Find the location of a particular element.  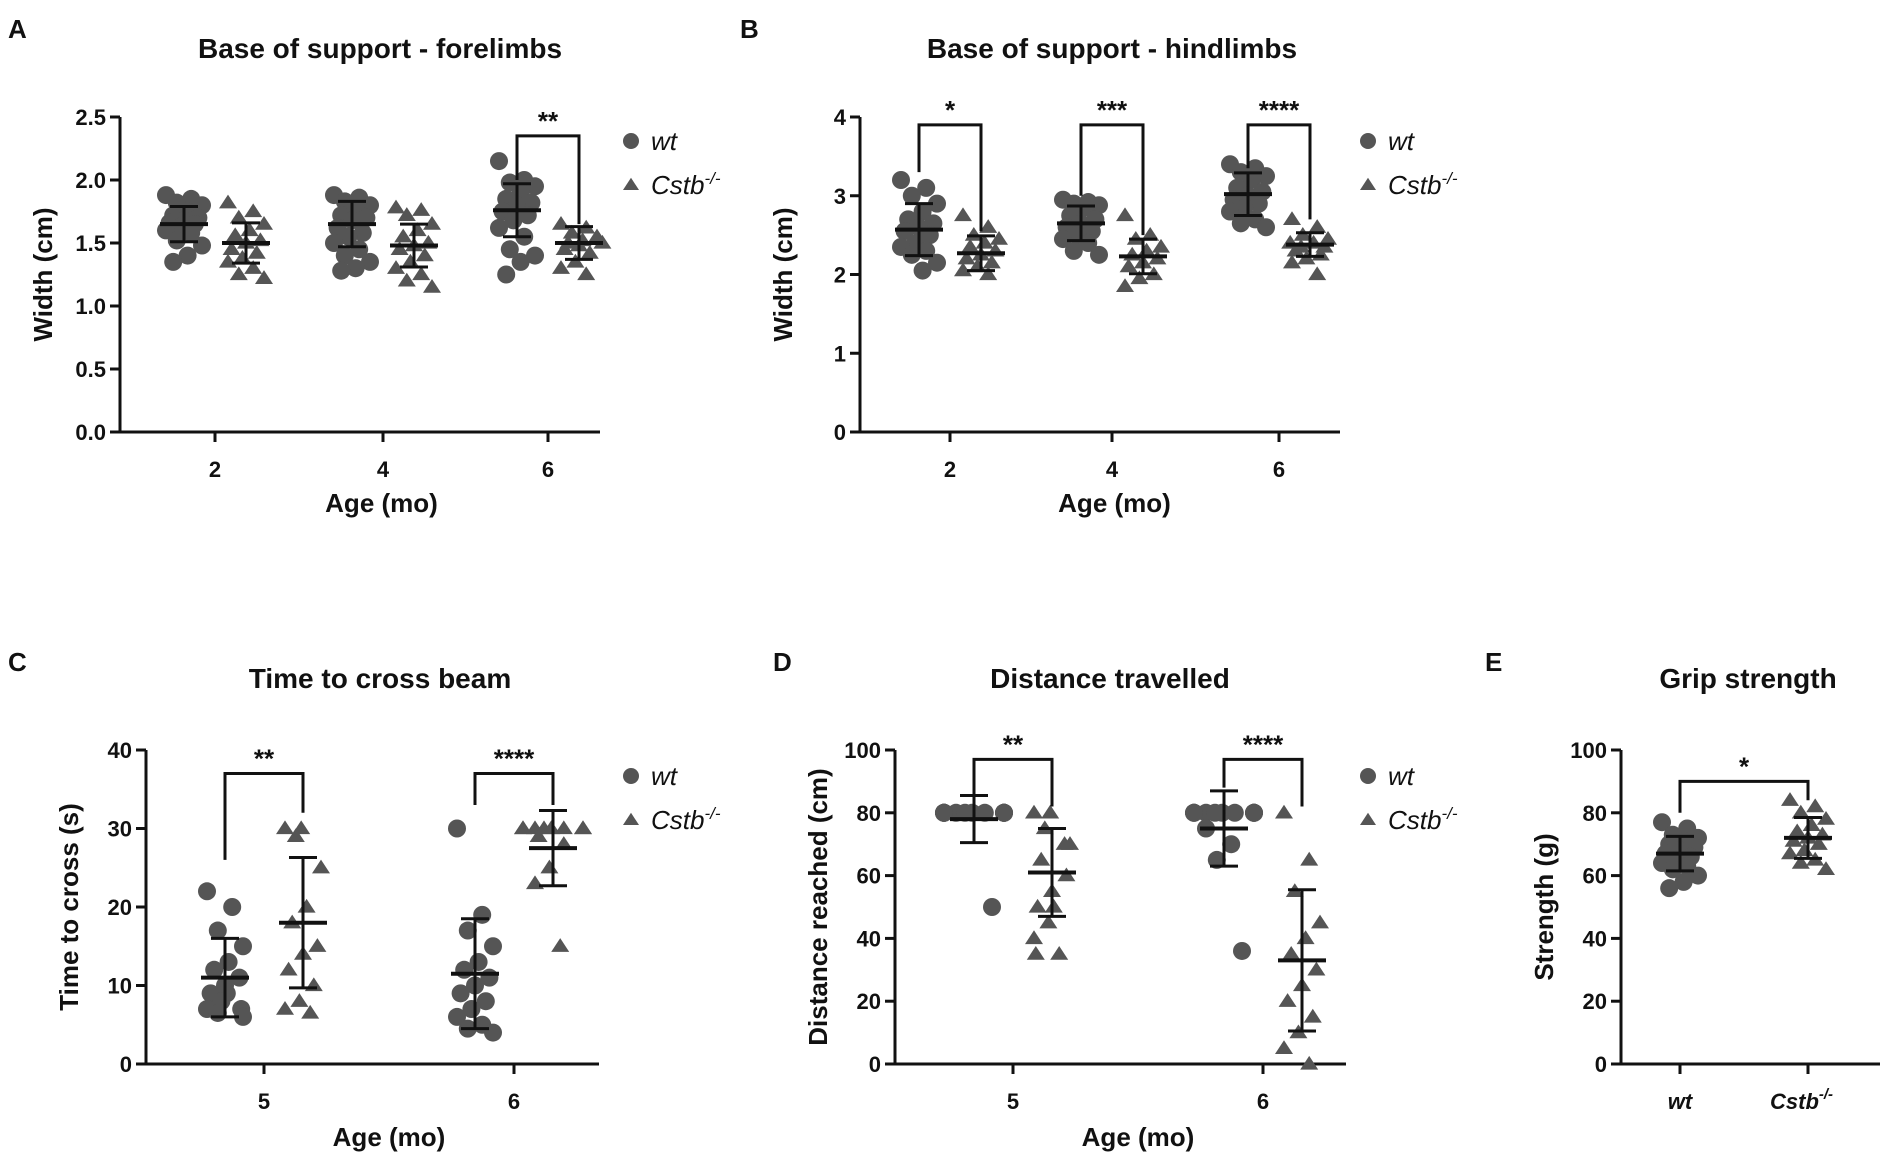

y-axis-label: Strength (g) is located at coordinates (1544, 906).